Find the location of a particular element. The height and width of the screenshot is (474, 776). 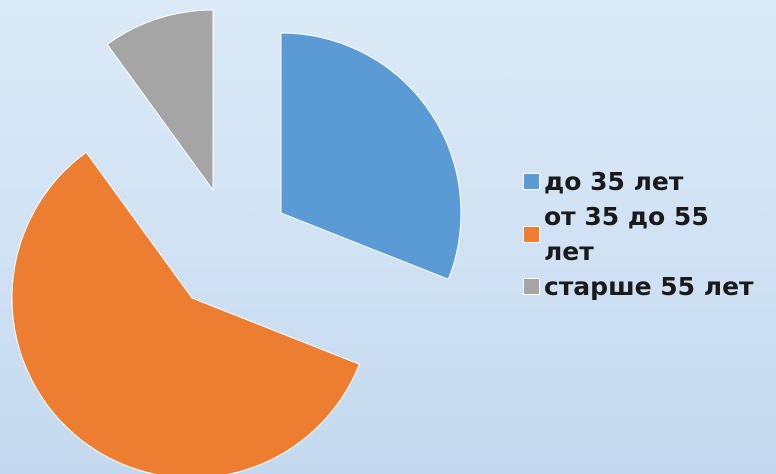

legend-entry-1: от 35 до 55 лет is located at coordinates (649, 234).